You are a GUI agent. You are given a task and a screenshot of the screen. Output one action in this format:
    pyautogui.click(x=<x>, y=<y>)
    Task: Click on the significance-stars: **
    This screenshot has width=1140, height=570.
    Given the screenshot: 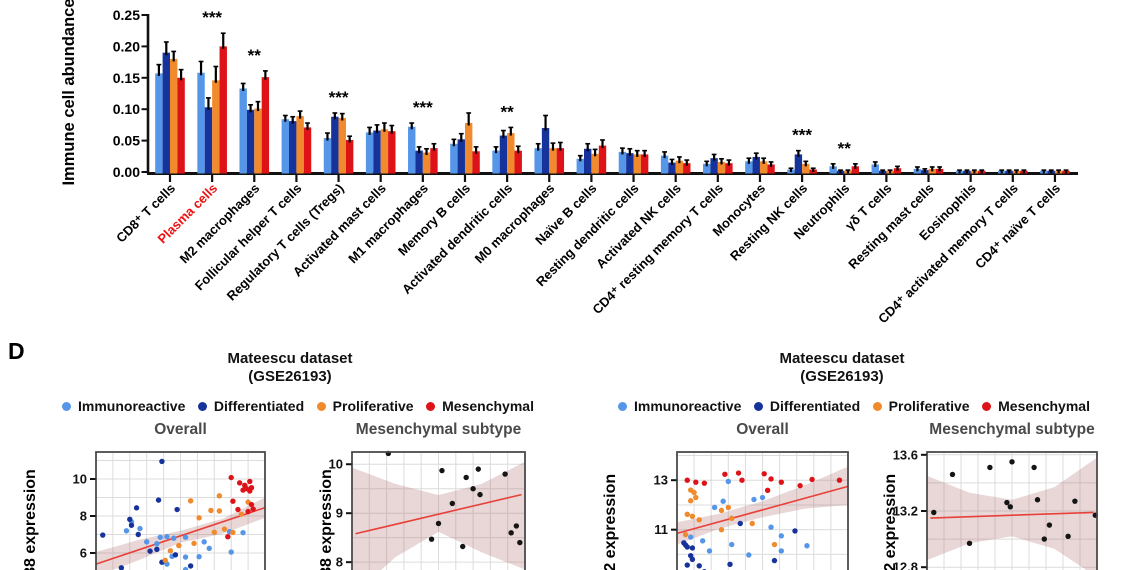 What is the action you would take?
    pyautogui.click(x=255, y=55)
    